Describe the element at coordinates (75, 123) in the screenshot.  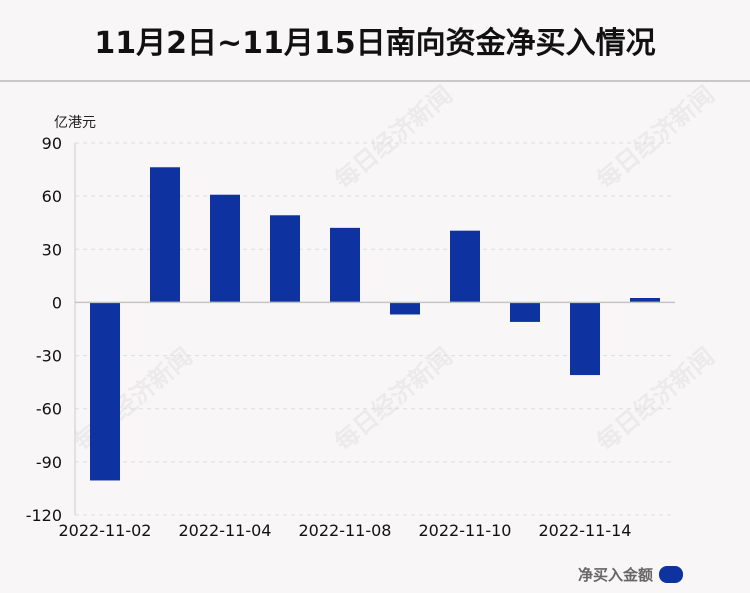
I see `y-axis-unit-label: 亿港元` at that location.